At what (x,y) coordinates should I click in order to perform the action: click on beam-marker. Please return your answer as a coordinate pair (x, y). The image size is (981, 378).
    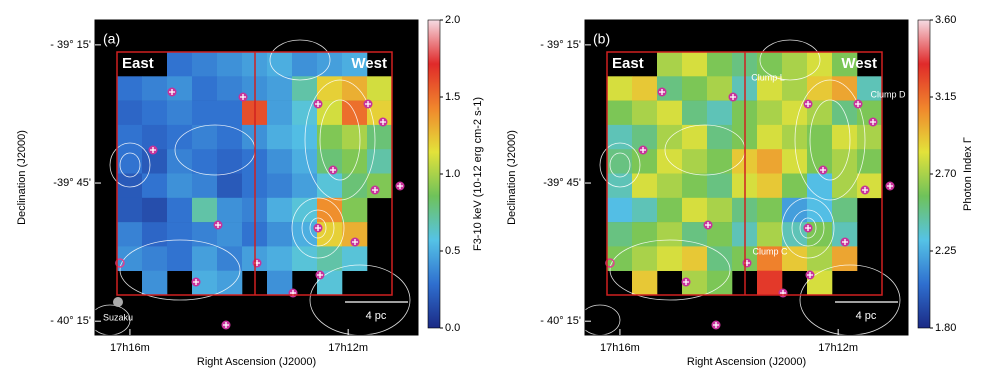
    Looking at the image, I should click on (118, 302).